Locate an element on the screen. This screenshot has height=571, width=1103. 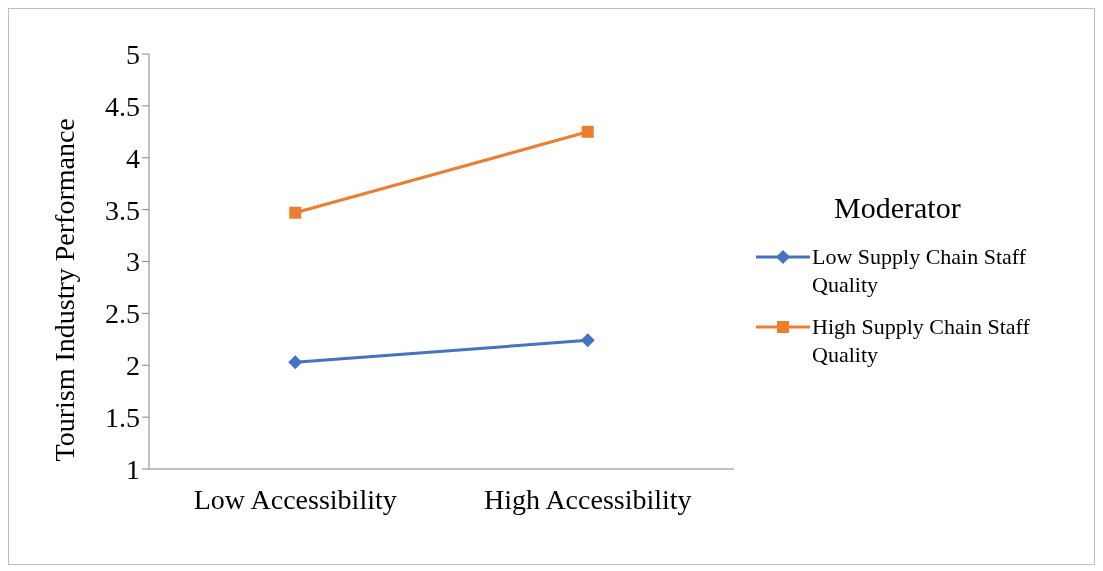
legend-label: Low Supply Chain Staff Quality is located at coordinates (920, 270).